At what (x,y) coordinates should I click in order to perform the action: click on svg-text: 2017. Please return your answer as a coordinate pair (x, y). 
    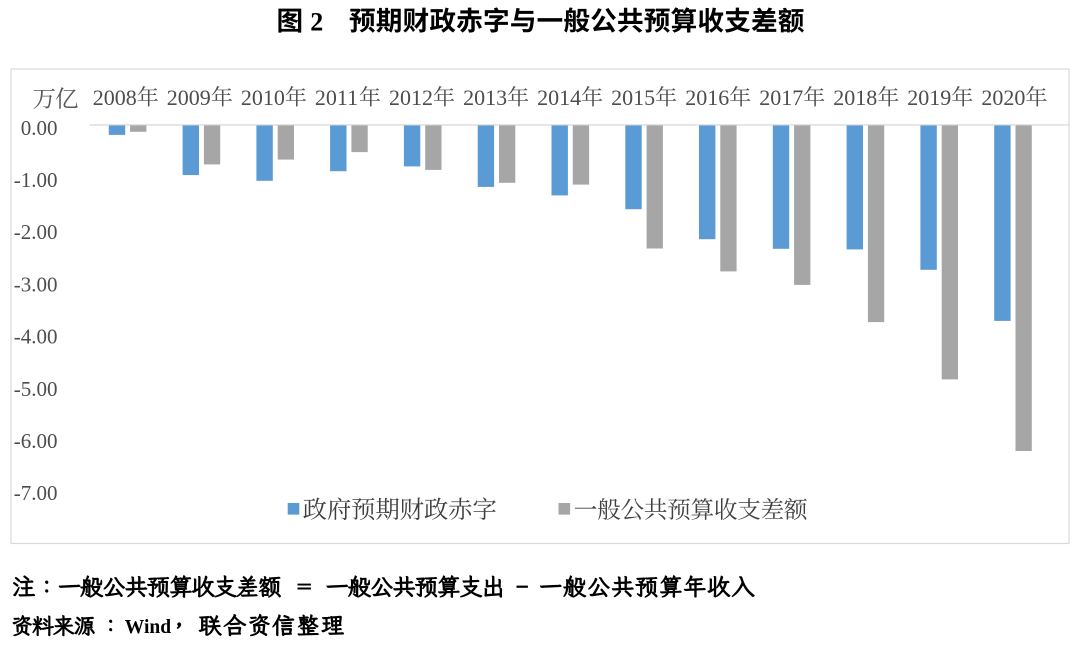
    Looking at the image, I should click on (781, 97).